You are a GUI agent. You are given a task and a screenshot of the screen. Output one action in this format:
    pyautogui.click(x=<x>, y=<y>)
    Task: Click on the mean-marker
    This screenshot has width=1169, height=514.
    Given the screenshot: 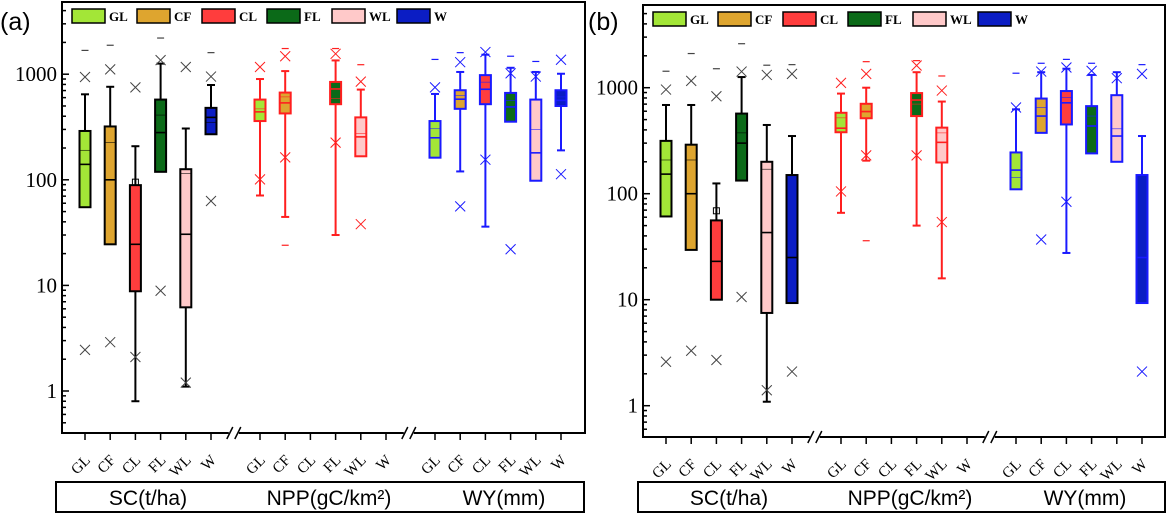 What is the action you would take?
    pyautogui.click(x=135, y=182)
    